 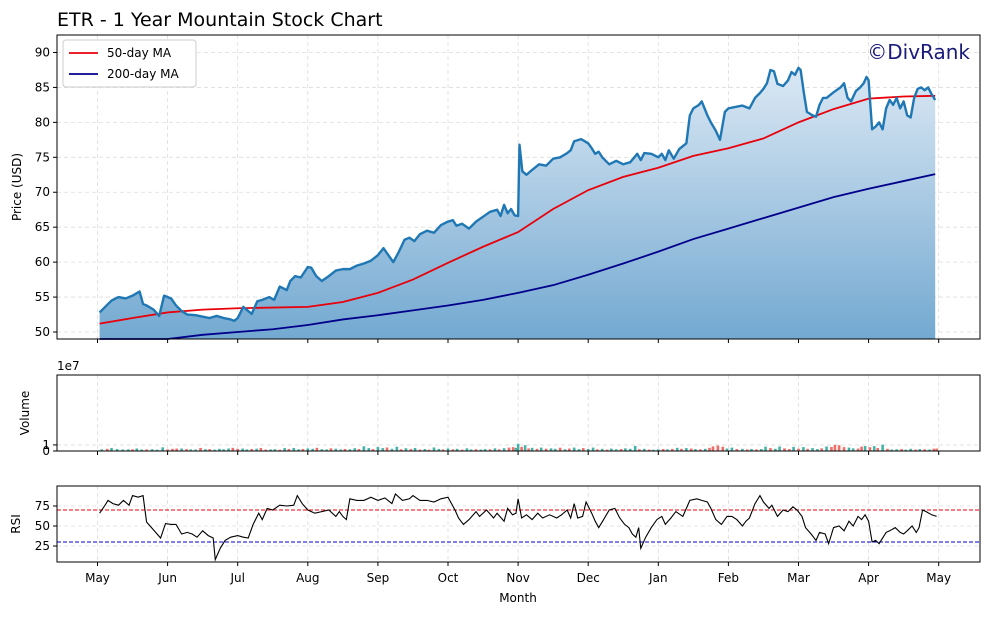 What do you see at coordinates (517, 578) in the screenshot?
I see `x-tick-label: Nov` at bounding box center [517, 578].